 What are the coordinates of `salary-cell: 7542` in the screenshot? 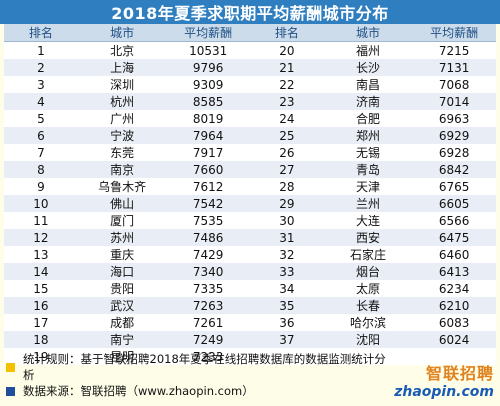 It's located at (208, 203).